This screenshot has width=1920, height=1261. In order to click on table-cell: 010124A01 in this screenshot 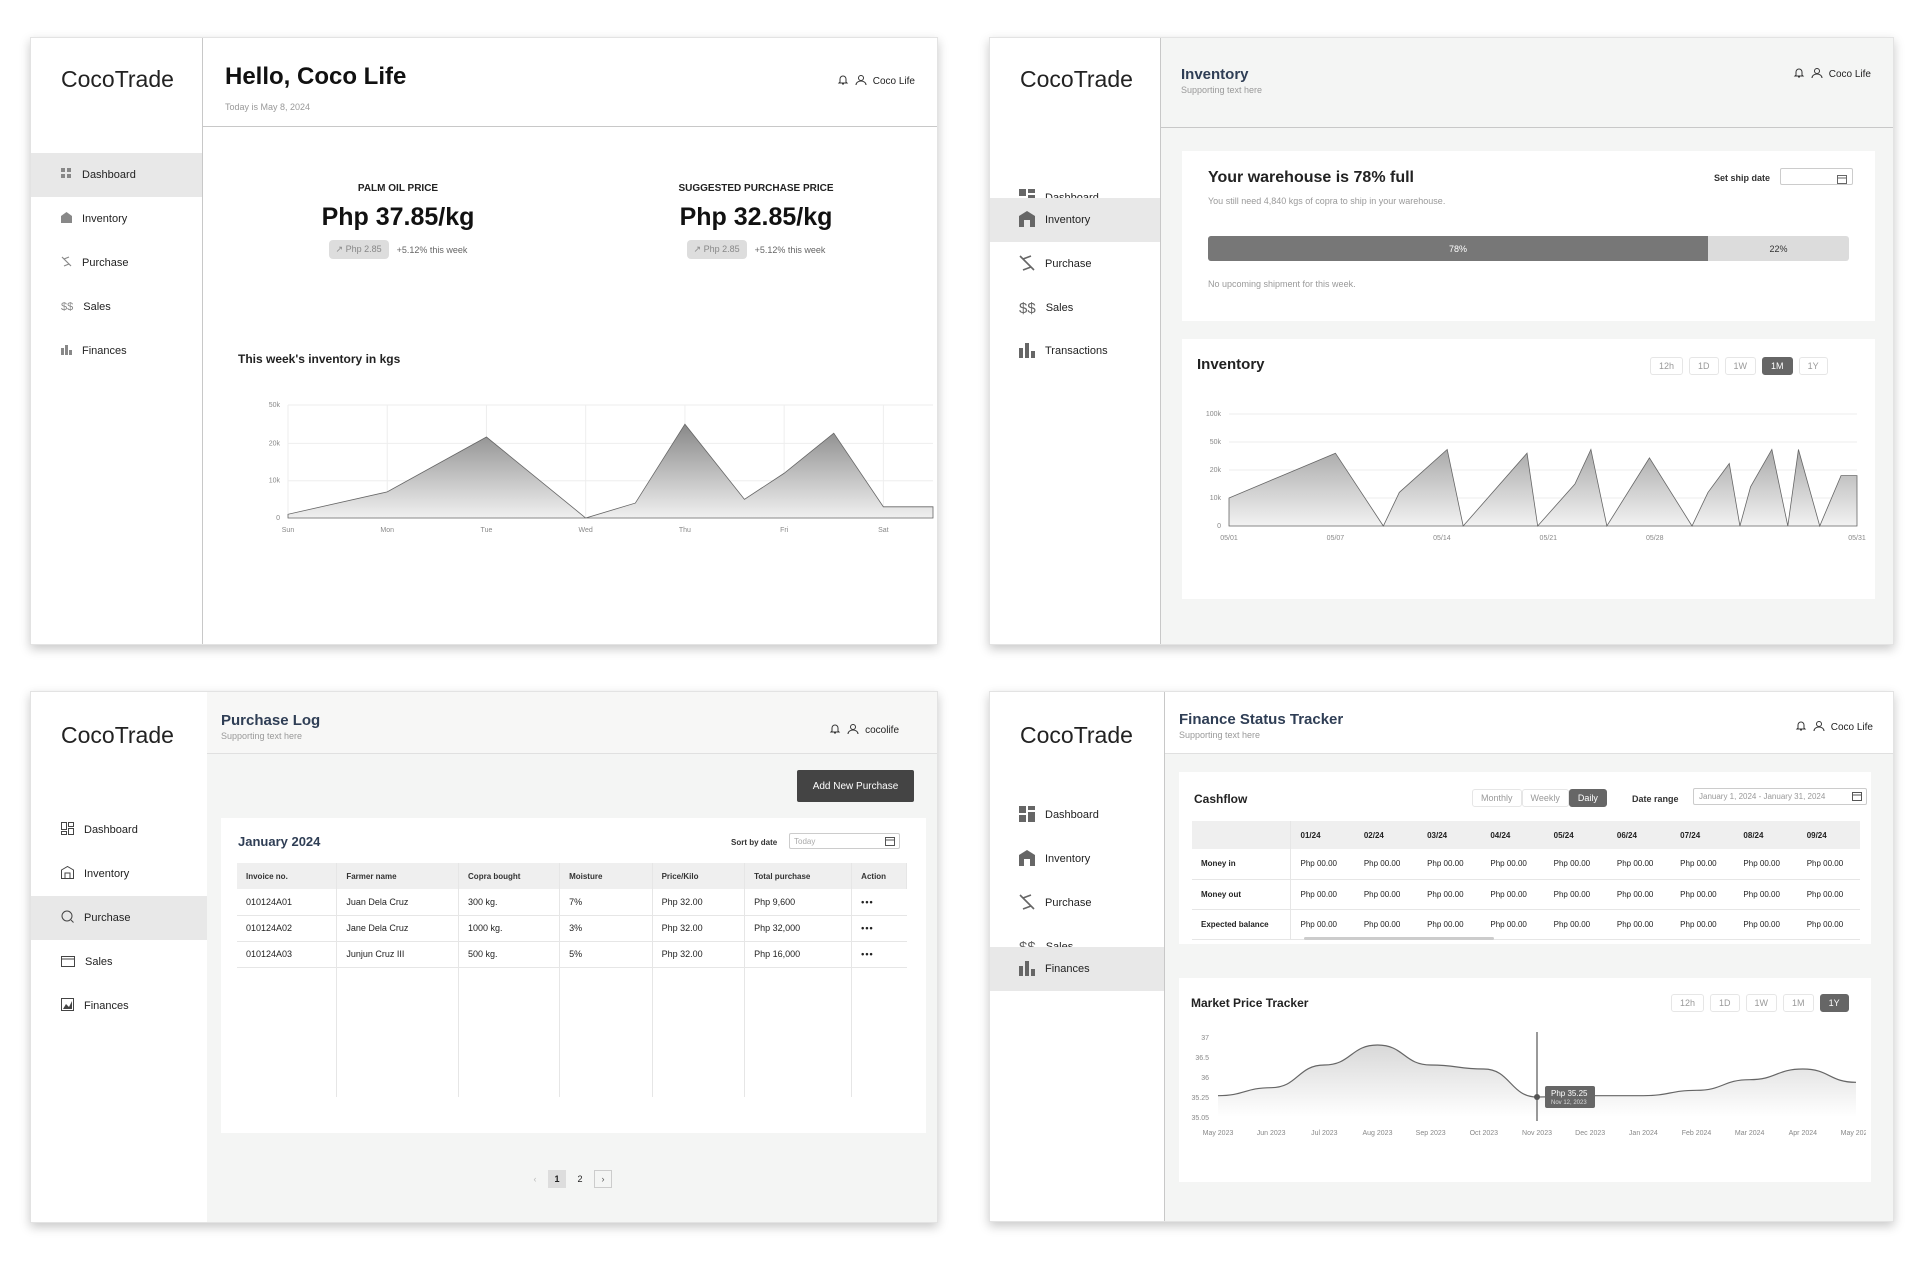, I will do `click(287, 902)`.